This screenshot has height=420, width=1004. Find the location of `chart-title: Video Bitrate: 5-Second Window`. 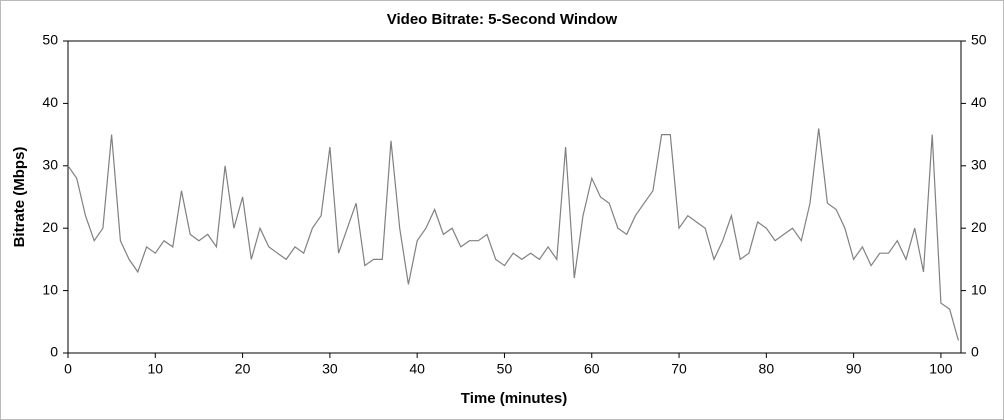

chart-title: Video Bitrate: 5-Second Window is located at coordinates (502, 19).